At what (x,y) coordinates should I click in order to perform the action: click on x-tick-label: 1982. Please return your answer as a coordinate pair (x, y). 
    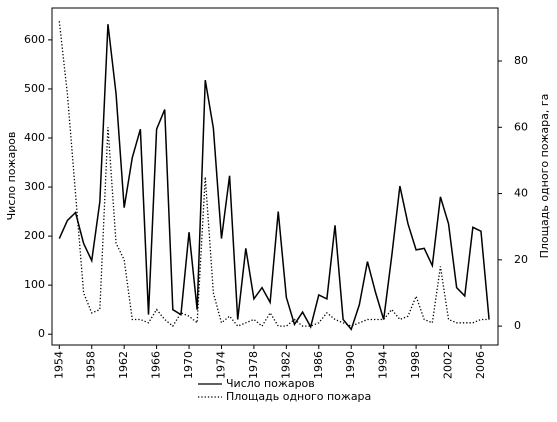
    Looking at the image, I should click on (285, 365).